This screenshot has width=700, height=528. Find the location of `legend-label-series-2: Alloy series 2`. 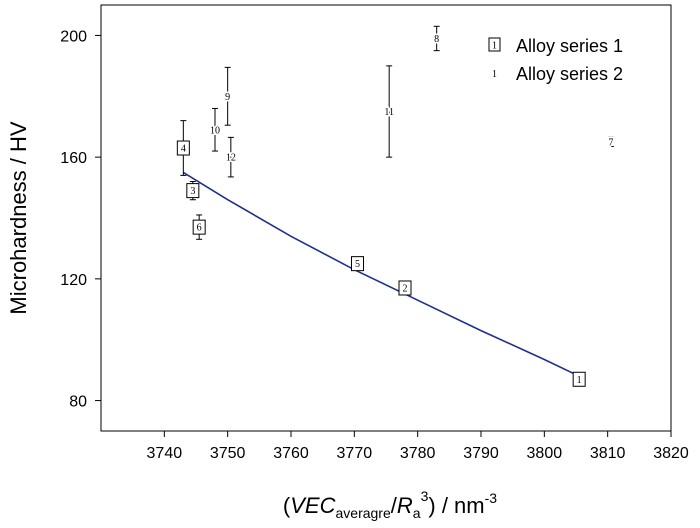

legend-label-series-2: Alloy series 2 is located at coordinates (569, 74).